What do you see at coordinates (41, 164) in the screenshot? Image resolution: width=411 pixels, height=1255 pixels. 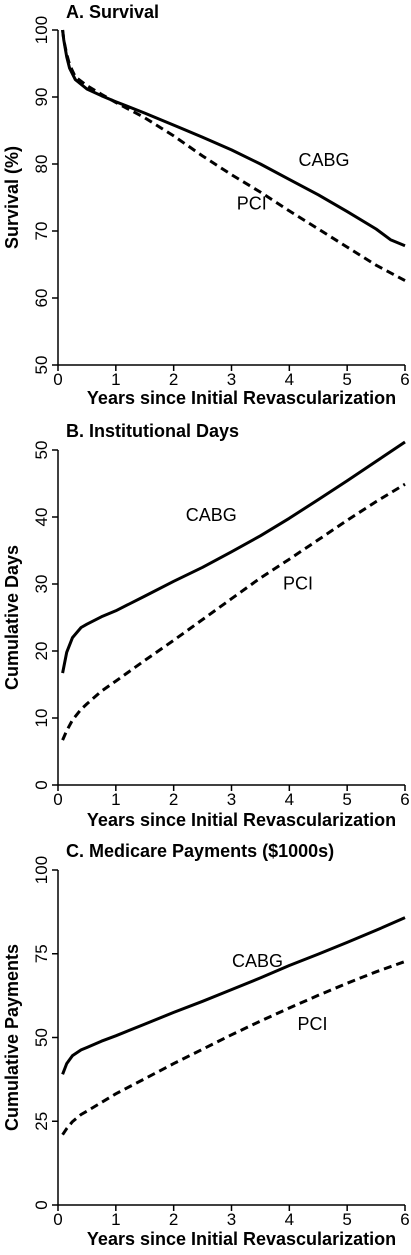 I see `y-tick-label: 80` at bounding box center [41, 164].